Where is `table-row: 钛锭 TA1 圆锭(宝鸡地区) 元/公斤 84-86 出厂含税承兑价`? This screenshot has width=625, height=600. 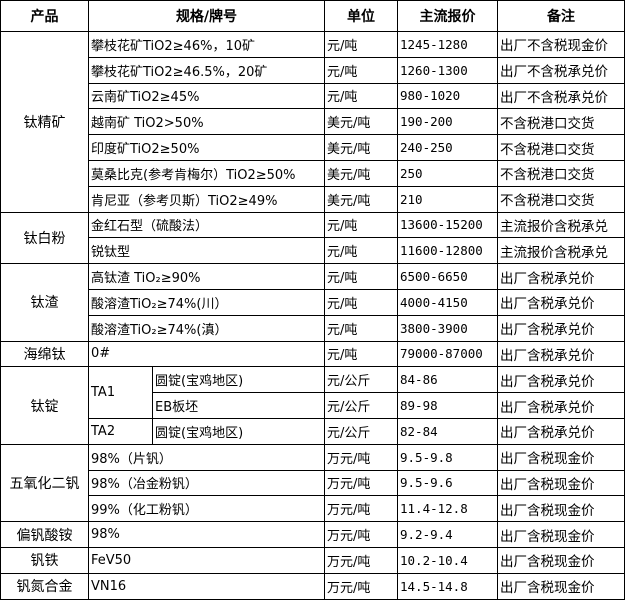
table-row: 钛锭 TA1 圆锭(宝鸡地区) 元/公斤 84-86 出厂含税承兑价 is located at coordinates (312, 405).